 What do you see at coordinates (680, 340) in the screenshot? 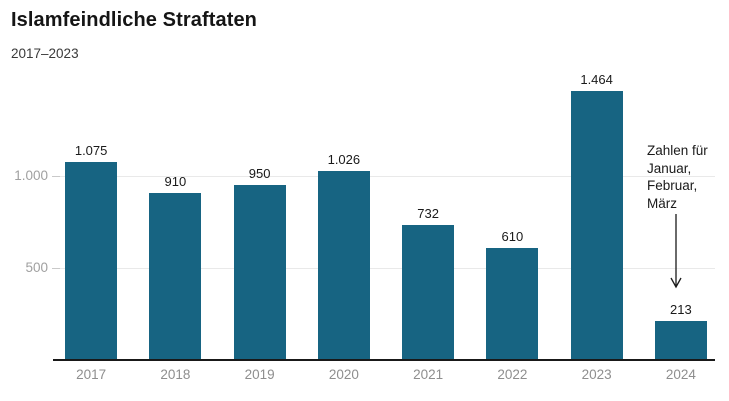
I see `bar-2024` at bounding box center [680, 340].